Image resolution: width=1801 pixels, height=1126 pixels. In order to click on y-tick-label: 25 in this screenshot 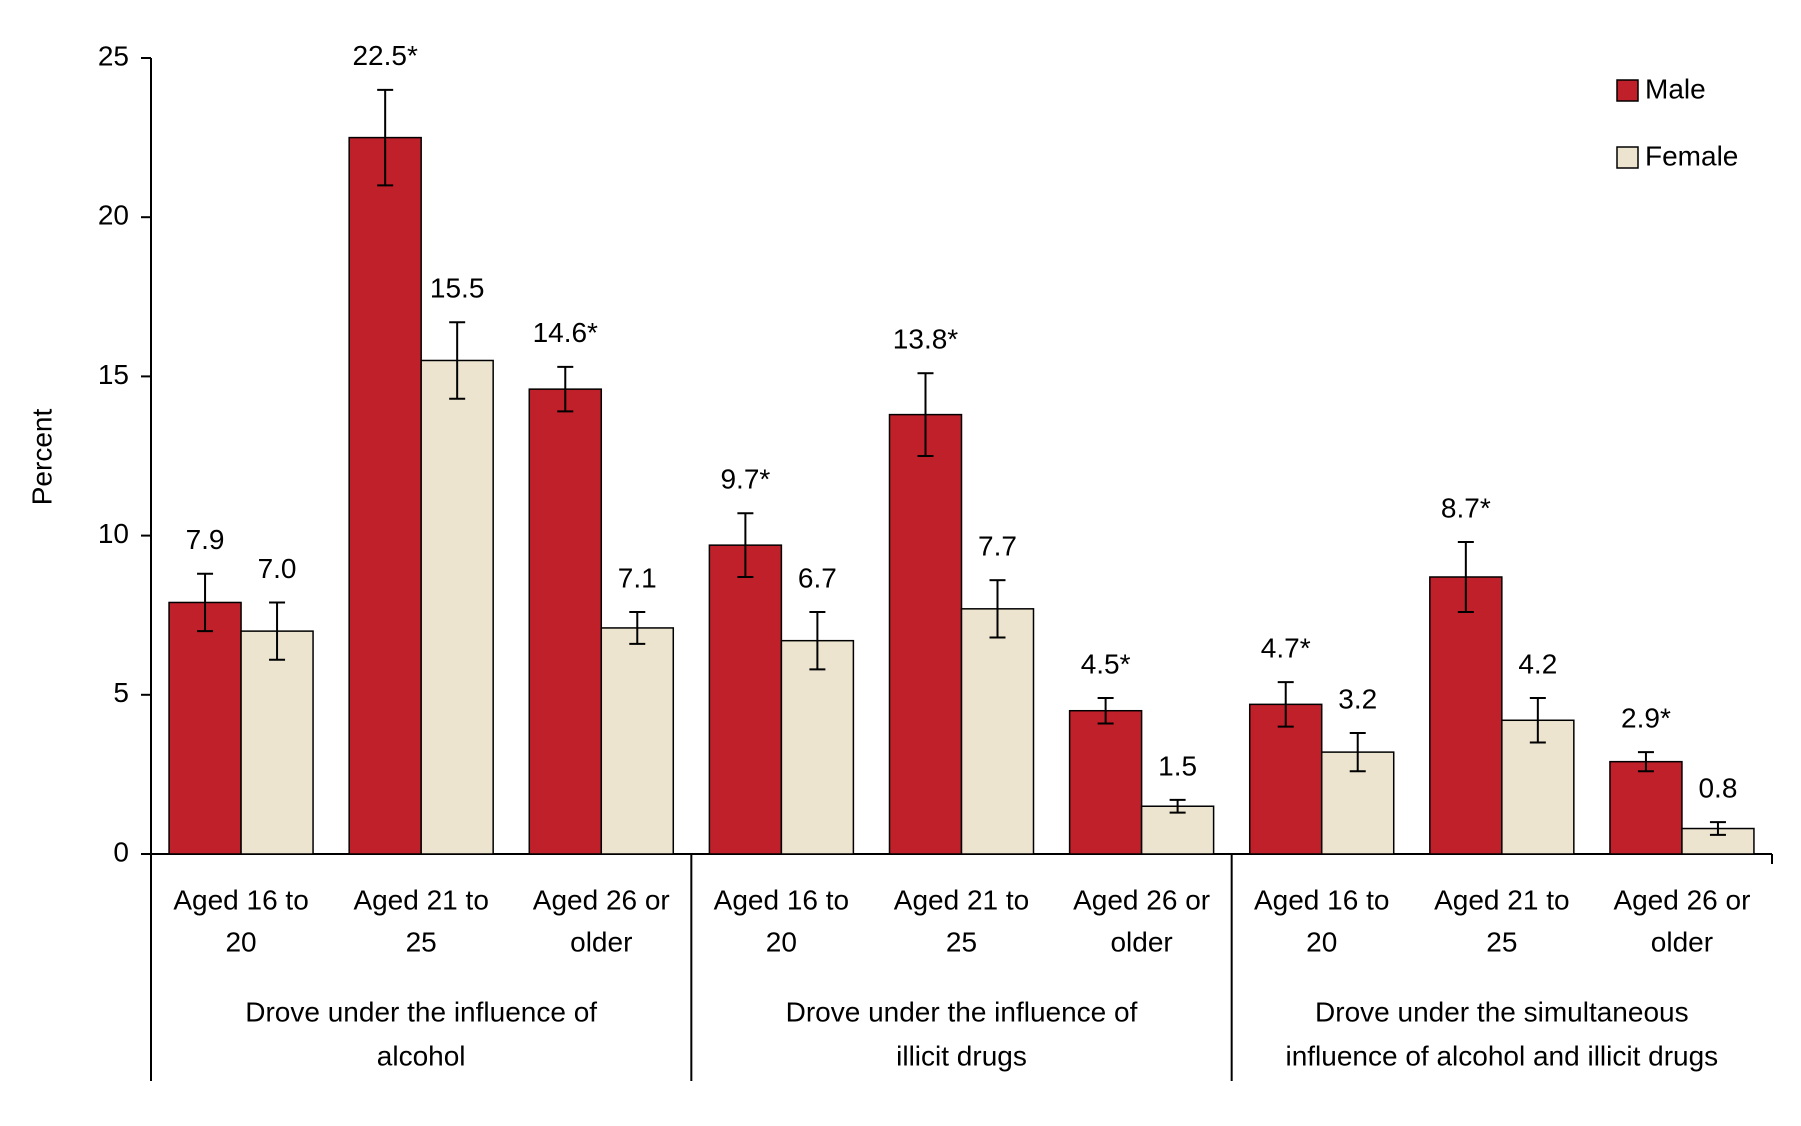, I will do `click(113, 55)`.